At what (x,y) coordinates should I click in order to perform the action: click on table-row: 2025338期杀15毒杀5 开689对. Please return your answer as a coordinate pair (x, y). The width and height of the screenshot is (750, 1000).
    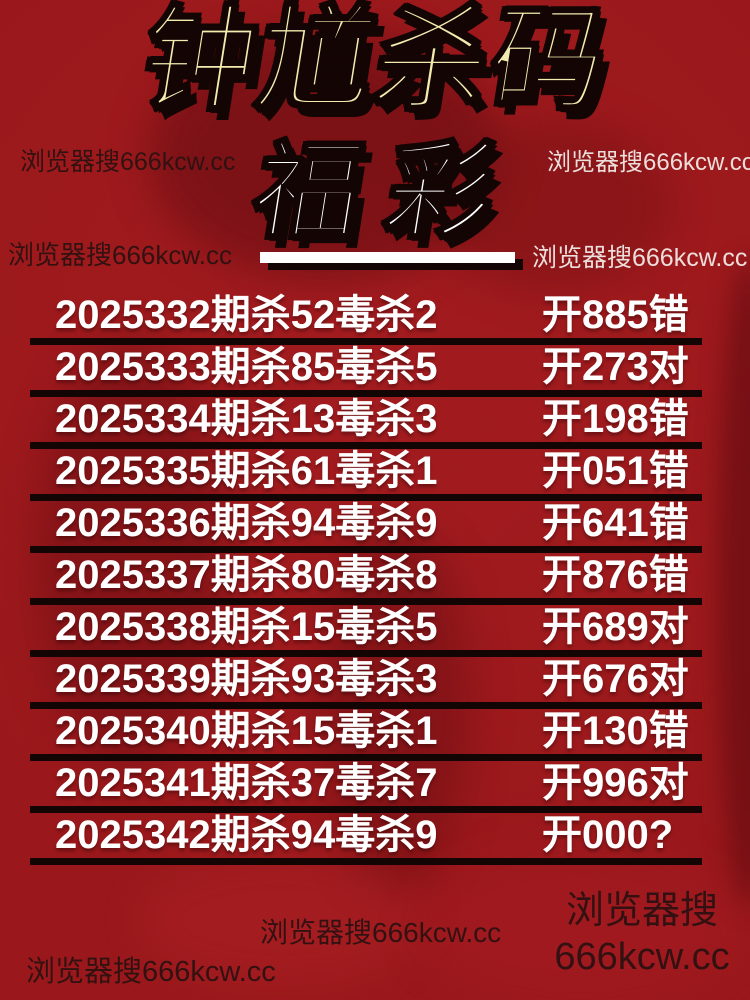
    Looking at the image, I should click on (366, 631).